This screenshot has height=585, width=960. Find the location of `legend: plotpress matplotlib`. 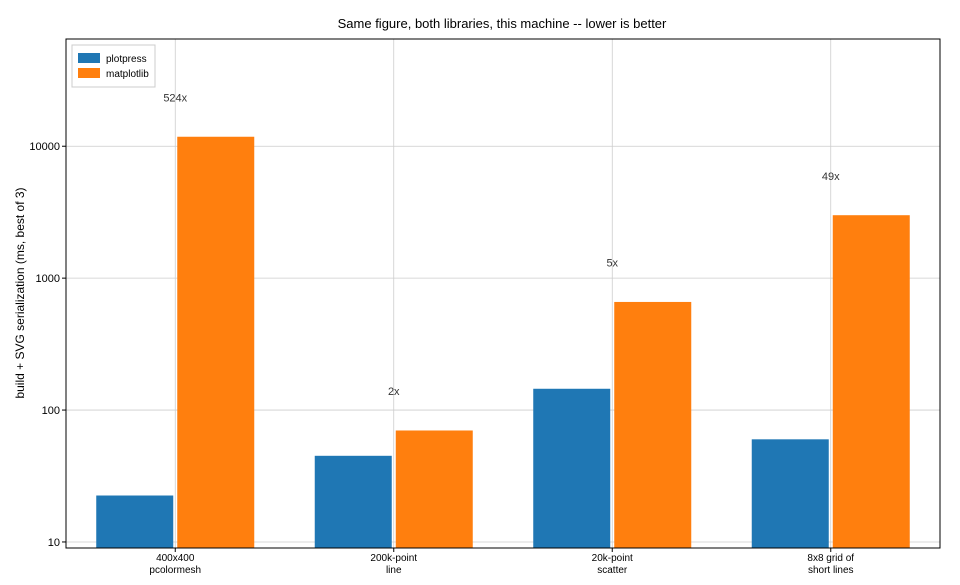

legend: plotpress matplotlib is located at coordinates (113, 66).